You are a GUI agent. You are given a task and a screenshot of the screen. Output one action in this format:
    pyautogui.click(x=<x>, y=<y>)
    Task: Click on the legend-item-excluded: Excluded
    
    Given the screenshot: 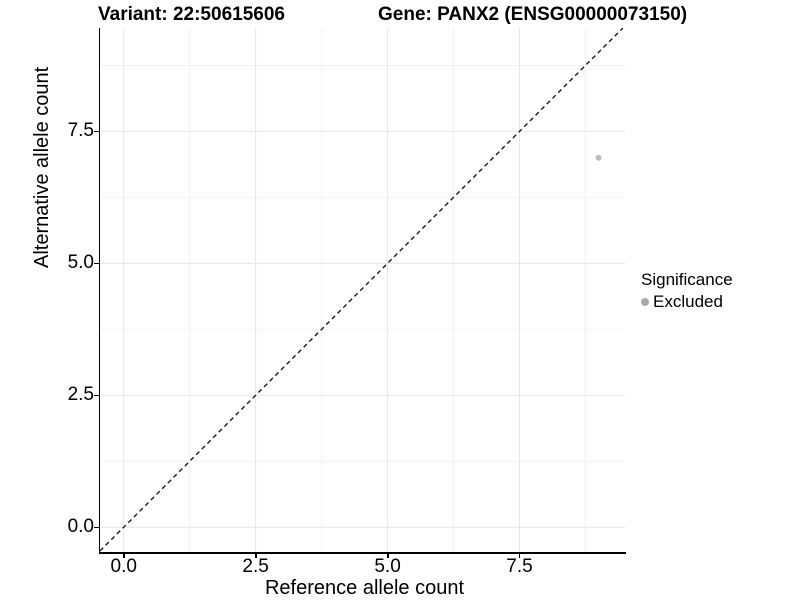 What is the action you would take?
    pyautogui.click(x=687, y=302)
    